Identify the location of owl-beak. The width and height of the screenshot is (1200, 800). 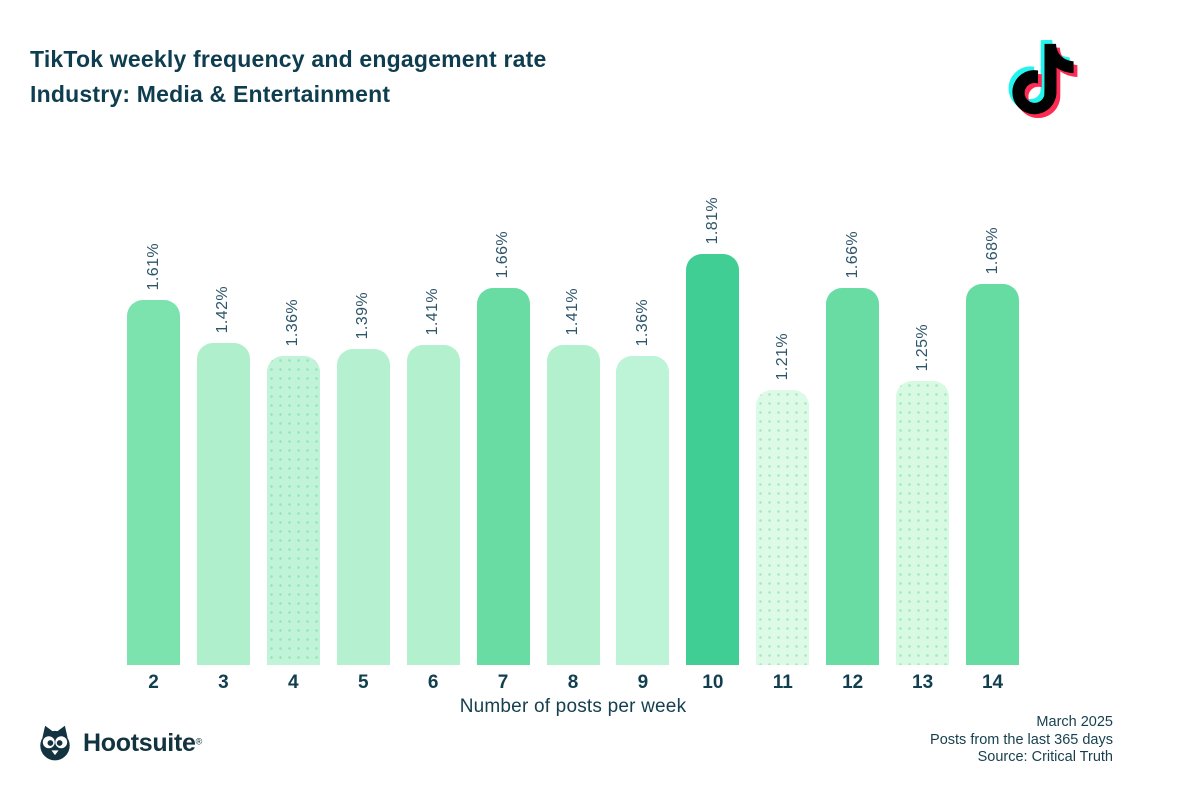
(55, 753).